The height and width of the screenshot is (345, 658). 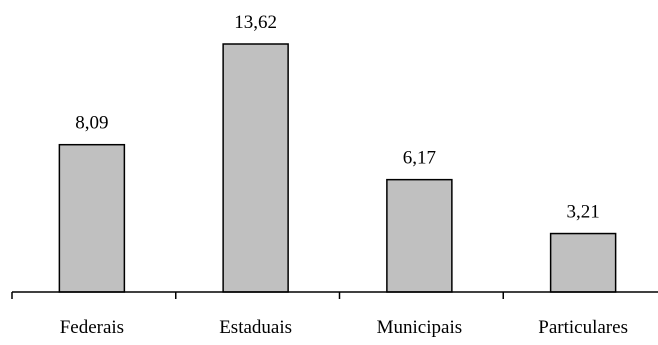 What do you see at coordinates (419, 158) in the screenshot?
I see `data-label-municipais: 6,17` at bounding box center [419, 158].